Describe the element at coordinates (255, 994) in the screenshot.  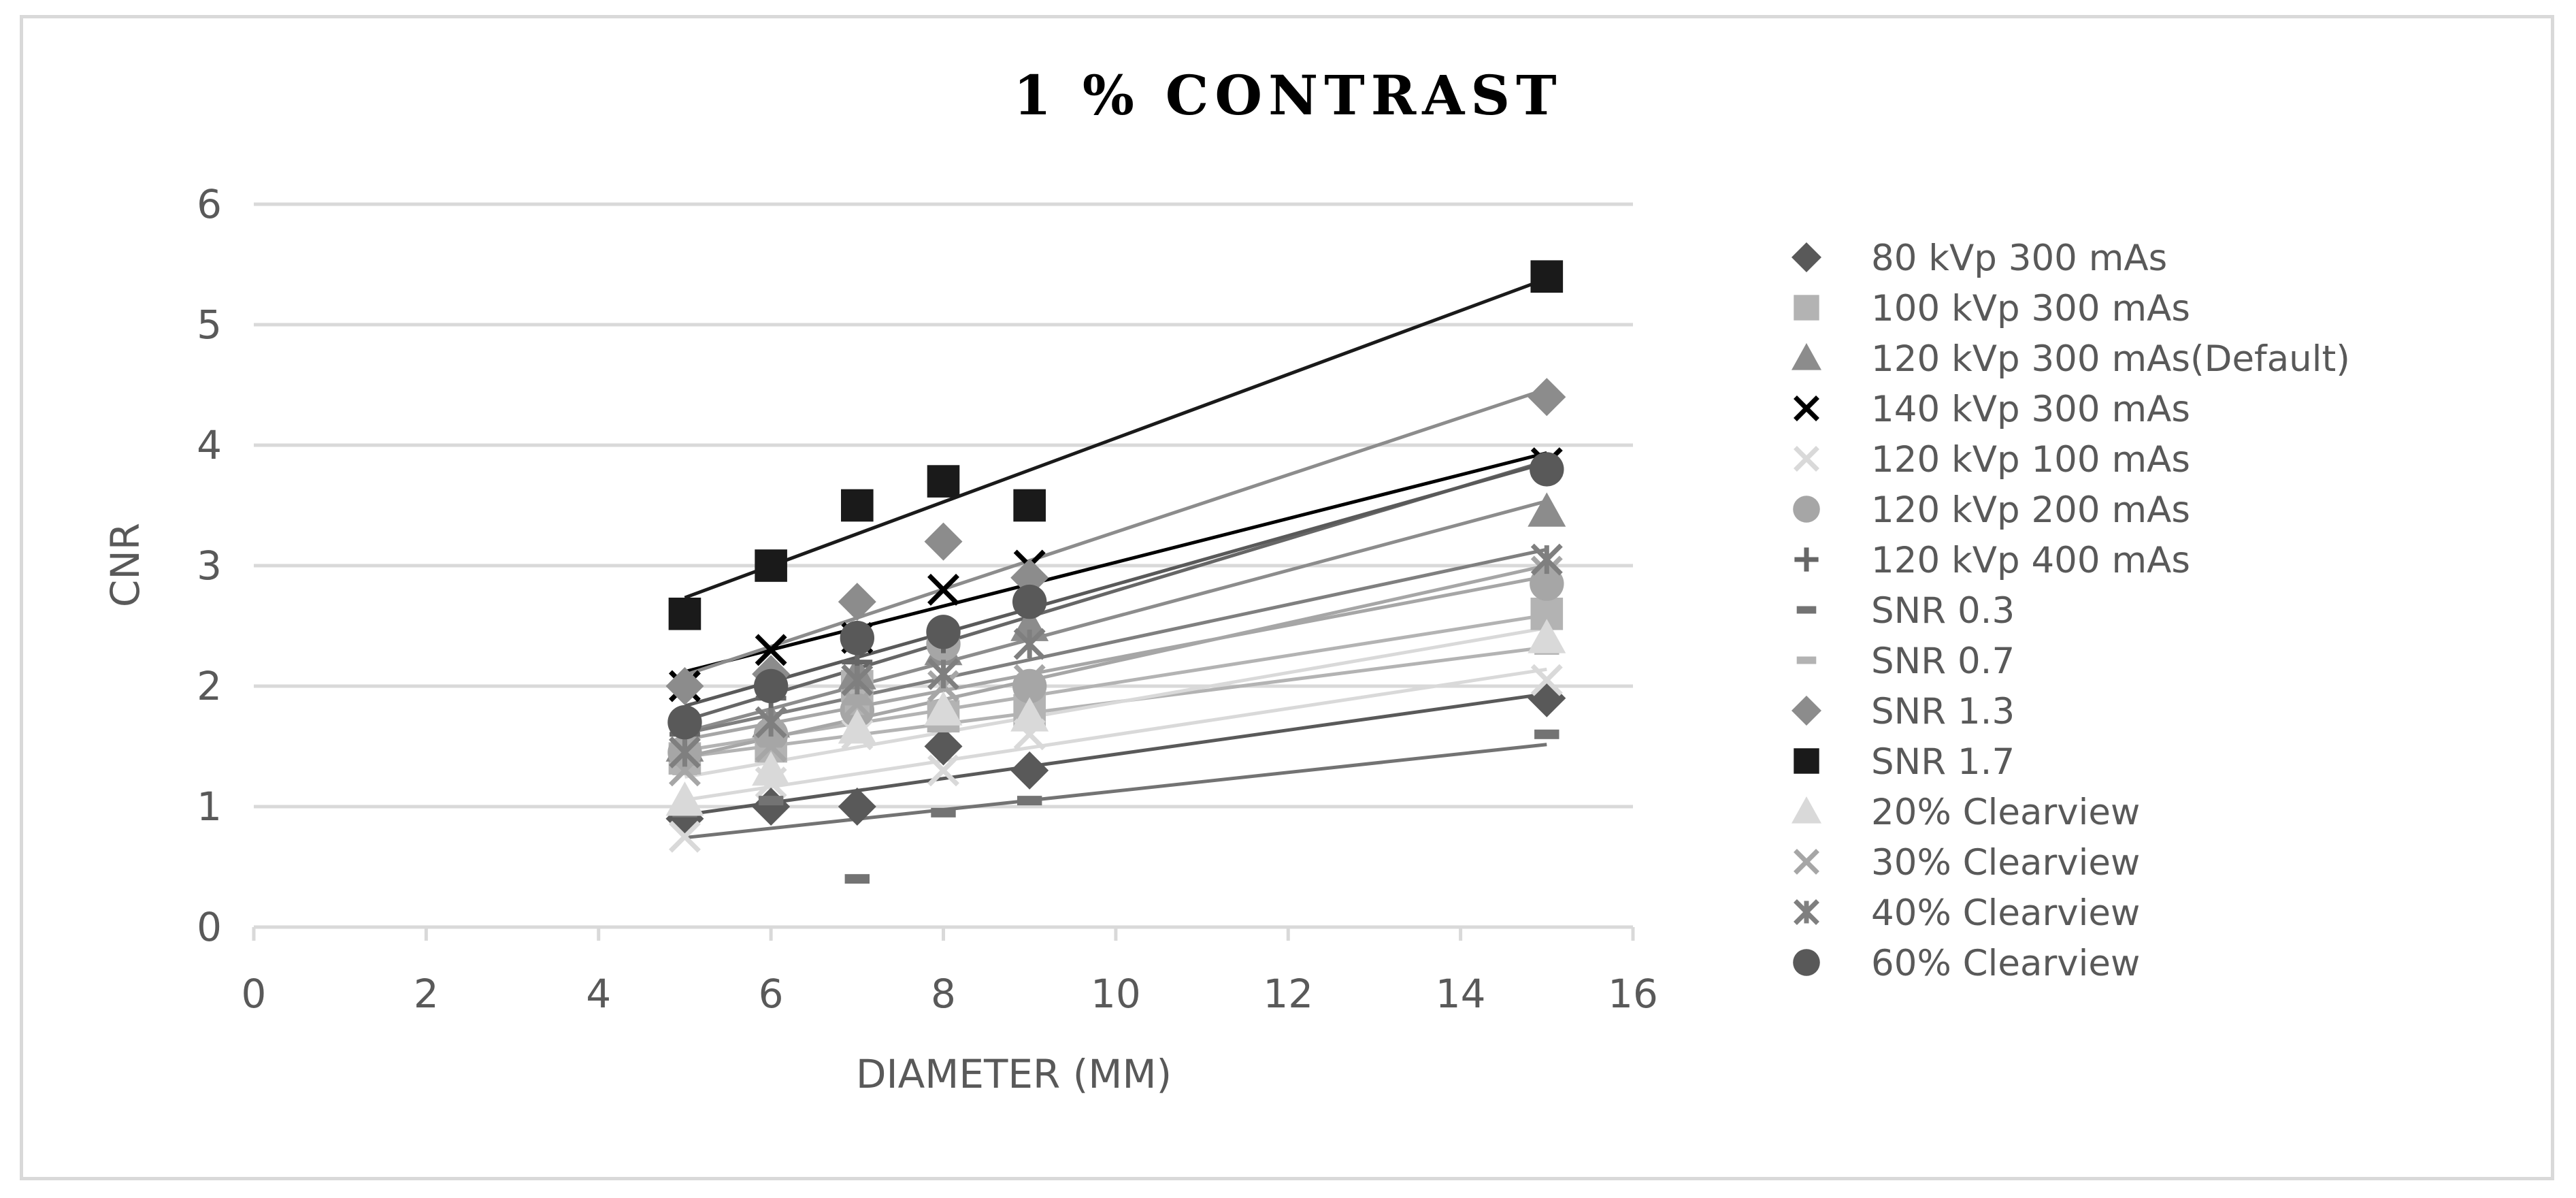
I see `x-tick-label-0: 0` at that location.